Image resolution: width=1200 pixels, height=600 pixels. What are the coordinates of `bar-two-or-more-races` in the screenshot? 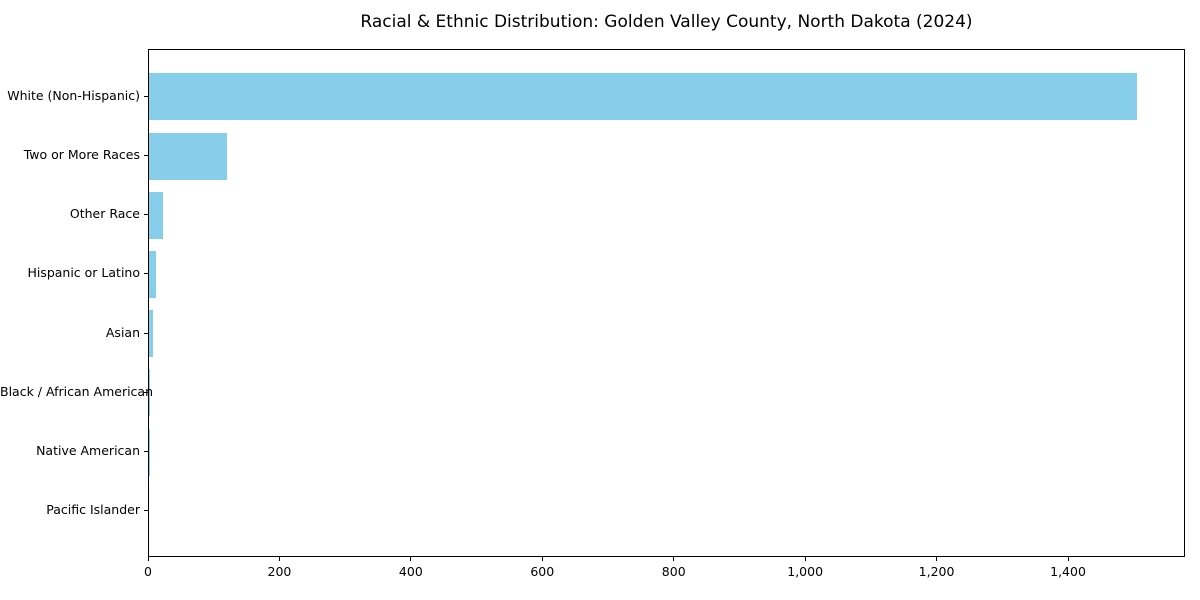 It's located at (188, 156).